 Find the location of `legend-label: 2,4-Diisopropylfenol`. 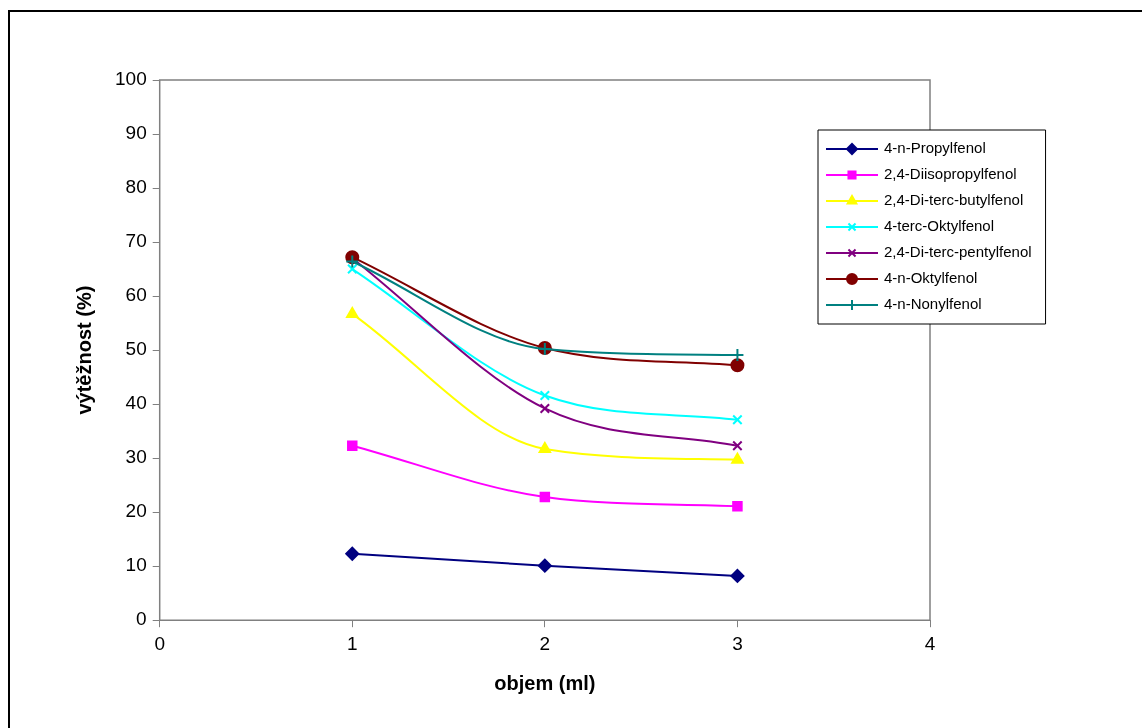

legend-label: 2,4-Diisopropylfenol is located at coordinates (950, 174).